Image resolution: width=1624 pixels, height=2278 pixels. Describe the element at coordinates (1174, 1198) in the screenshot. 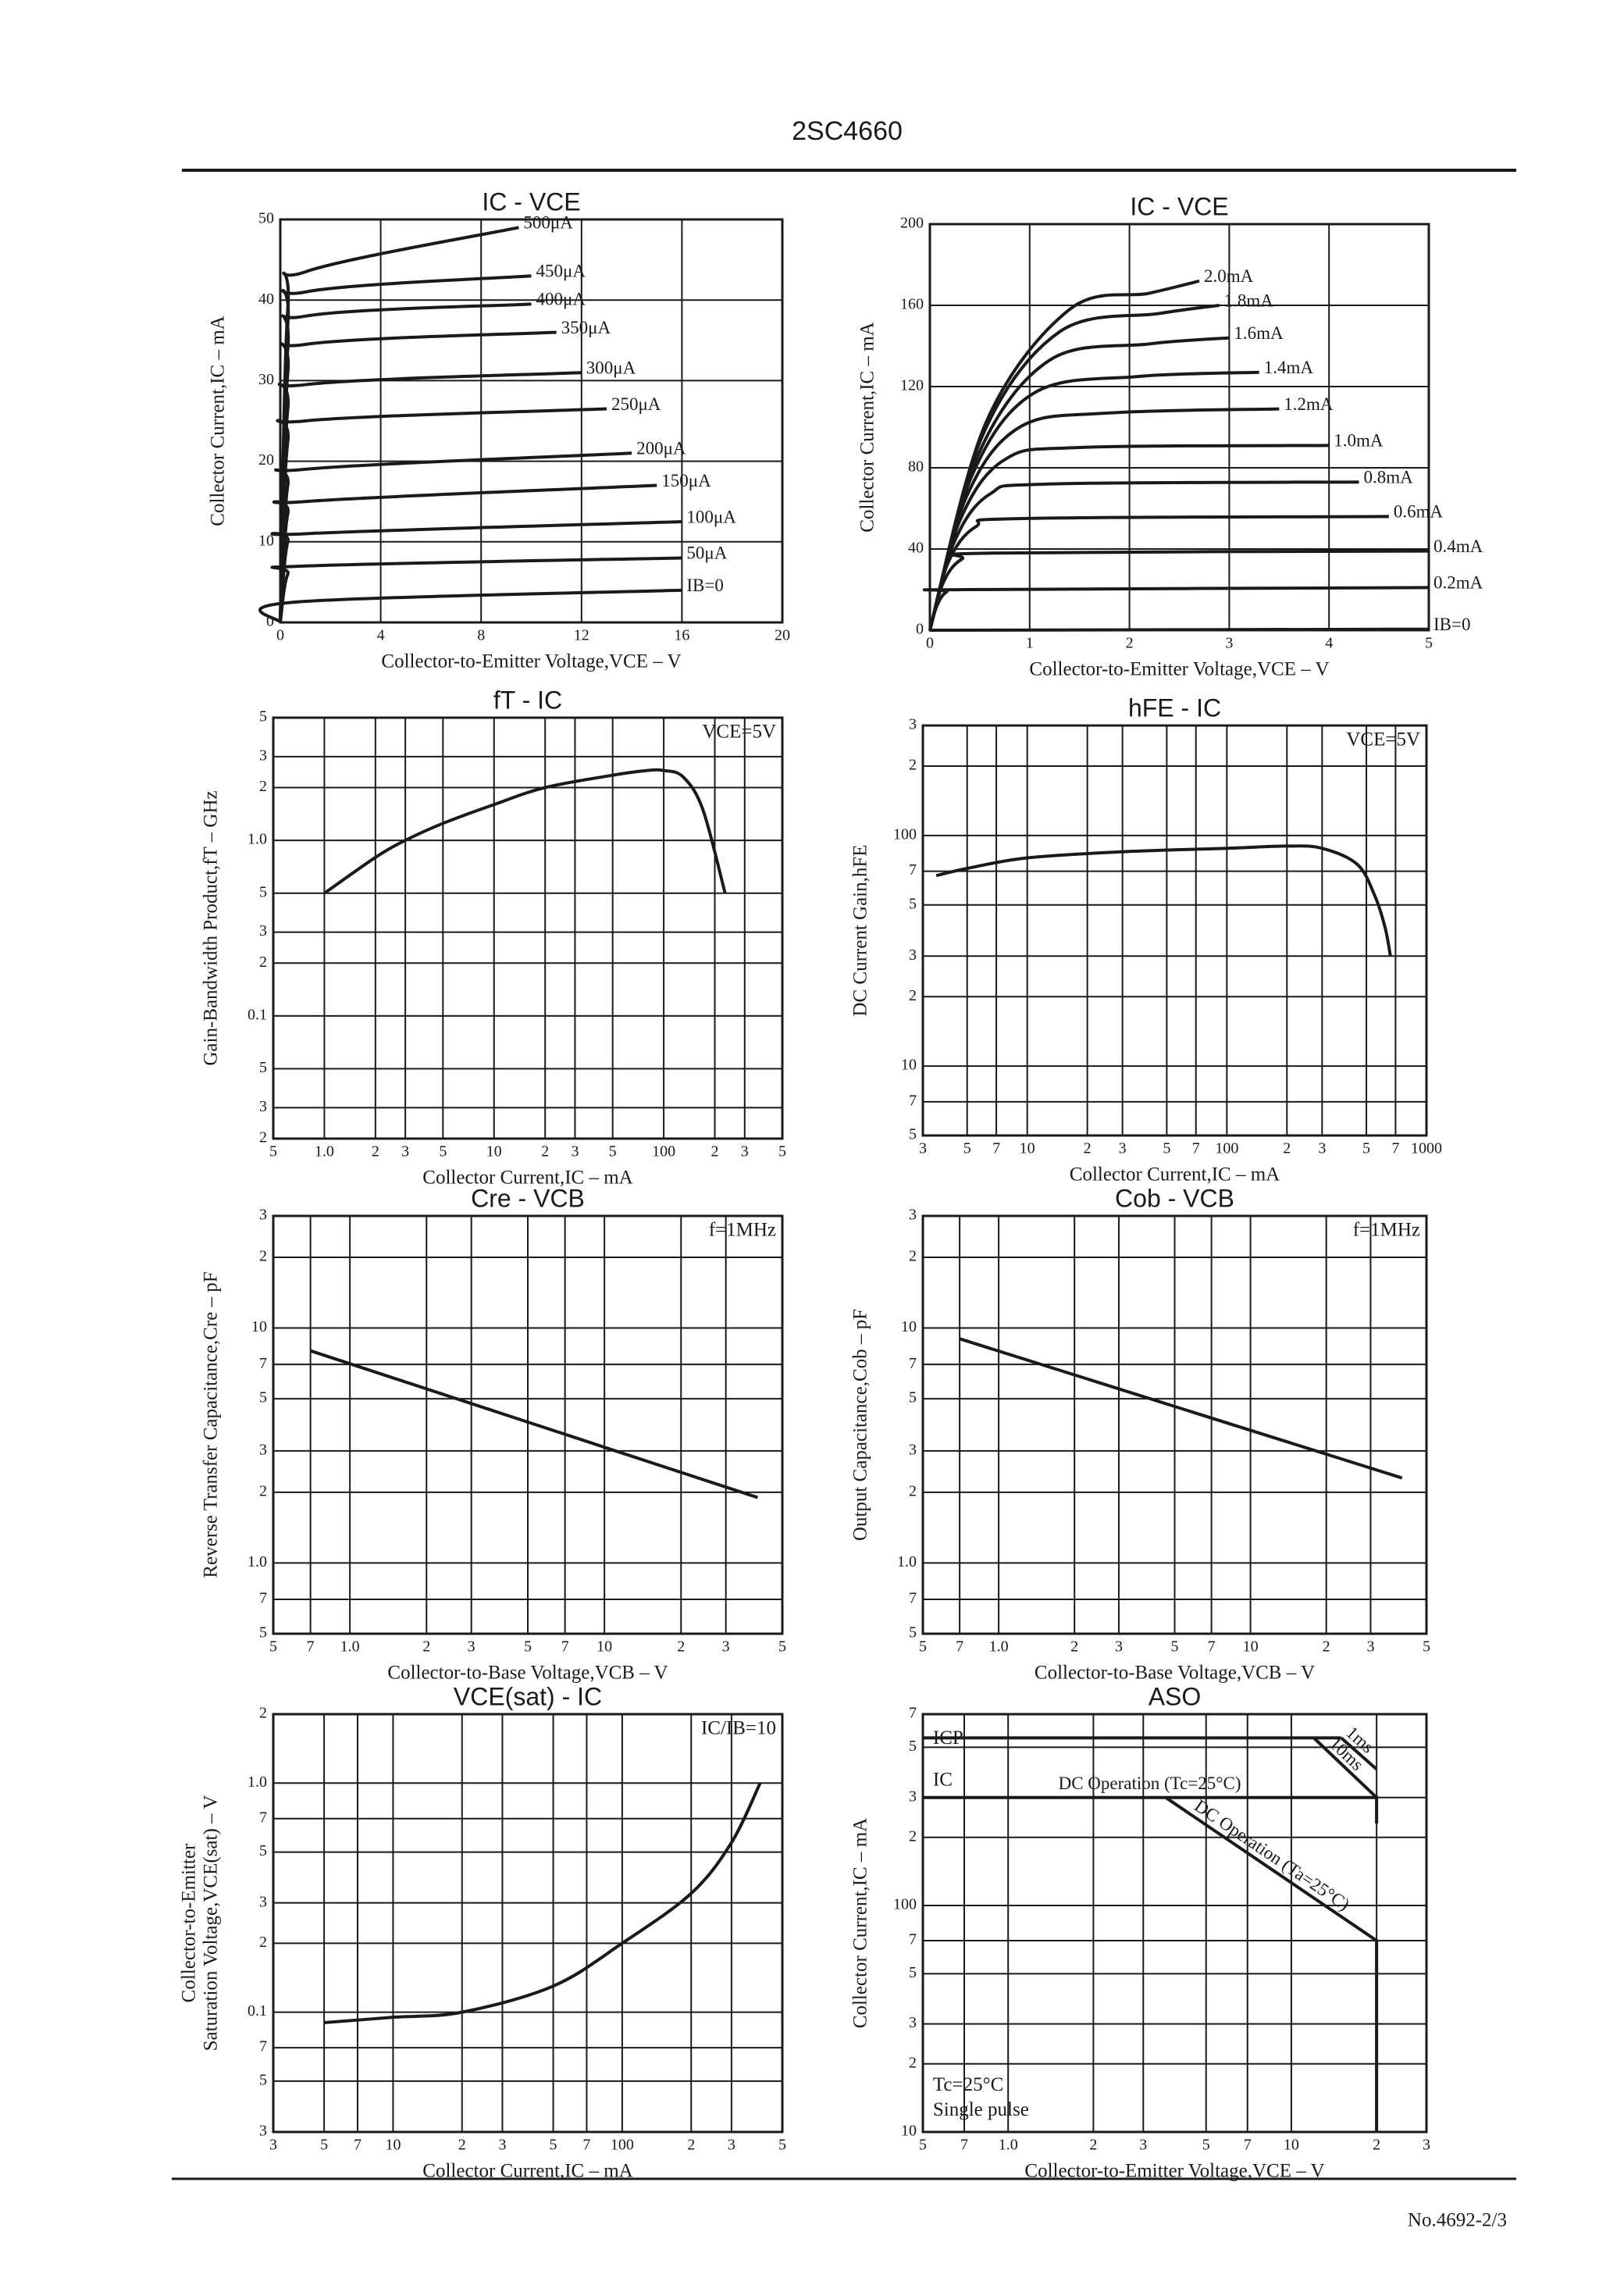

I see `chart-title: Cob - VCB` at that location.